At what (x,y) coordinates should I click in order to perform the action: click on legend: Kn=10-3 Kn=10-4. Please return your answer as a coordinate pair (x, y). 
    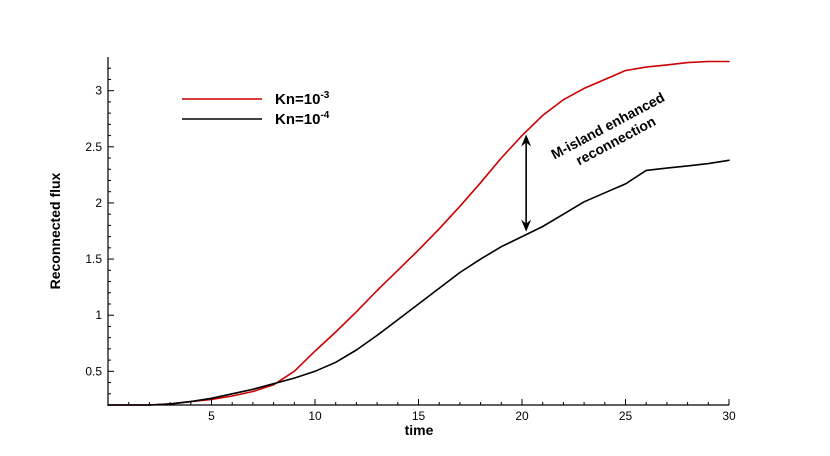
    Looking at the image, I should click on (256, 109).